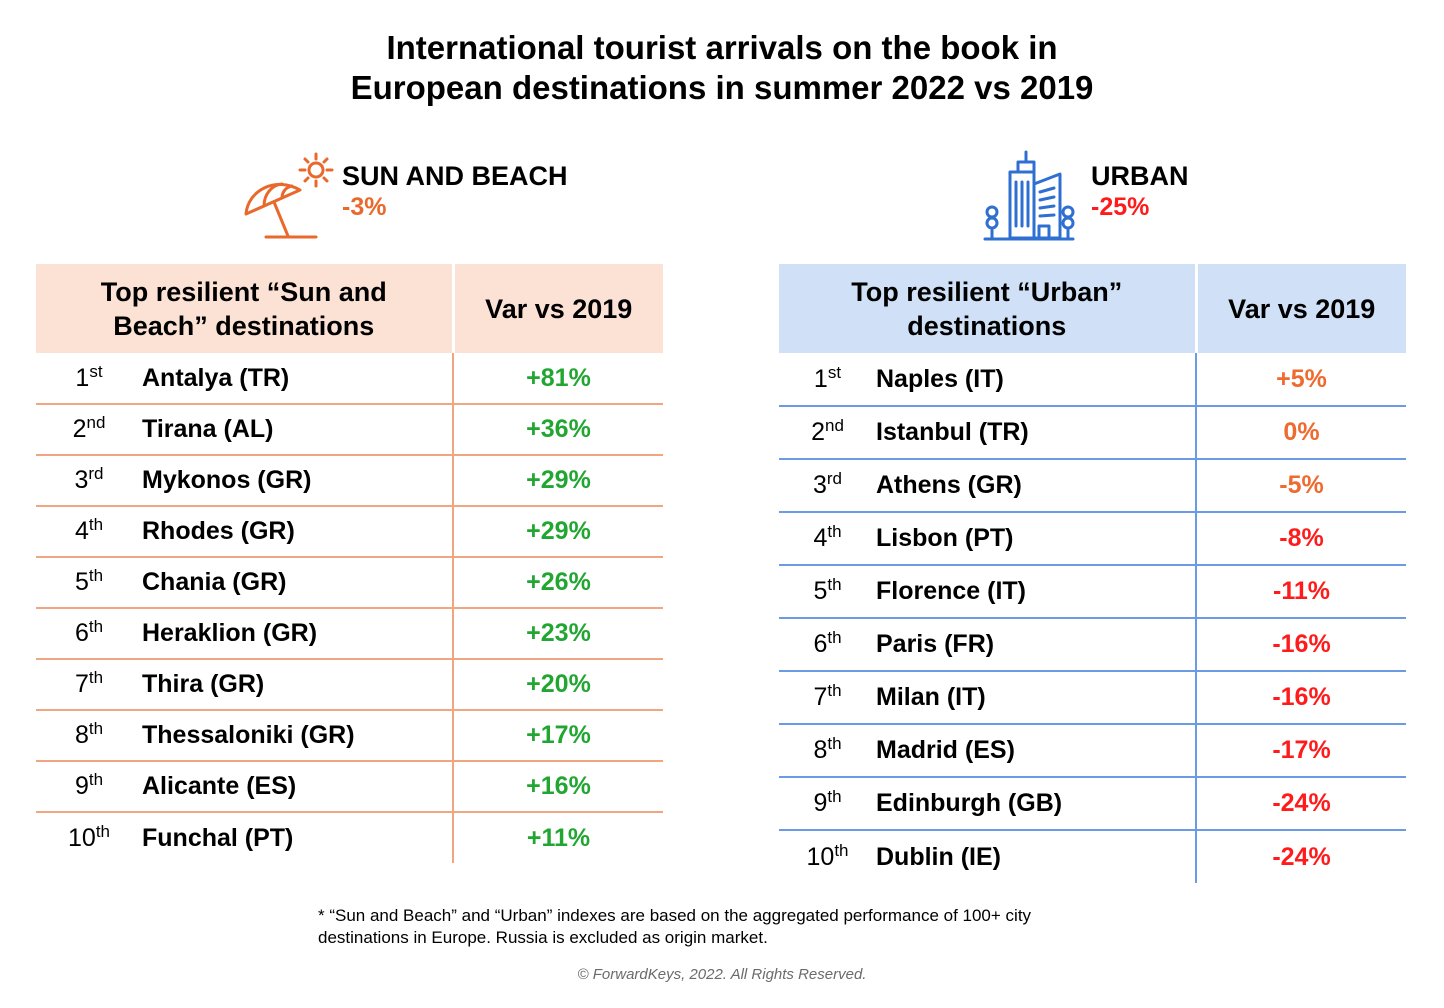 The width and height of the screenshot is (1444, 1008). What do you see at coordinates (557, 736) in the screenshot?
I see `variation-value: +17%` at bounding box center [557, 736].